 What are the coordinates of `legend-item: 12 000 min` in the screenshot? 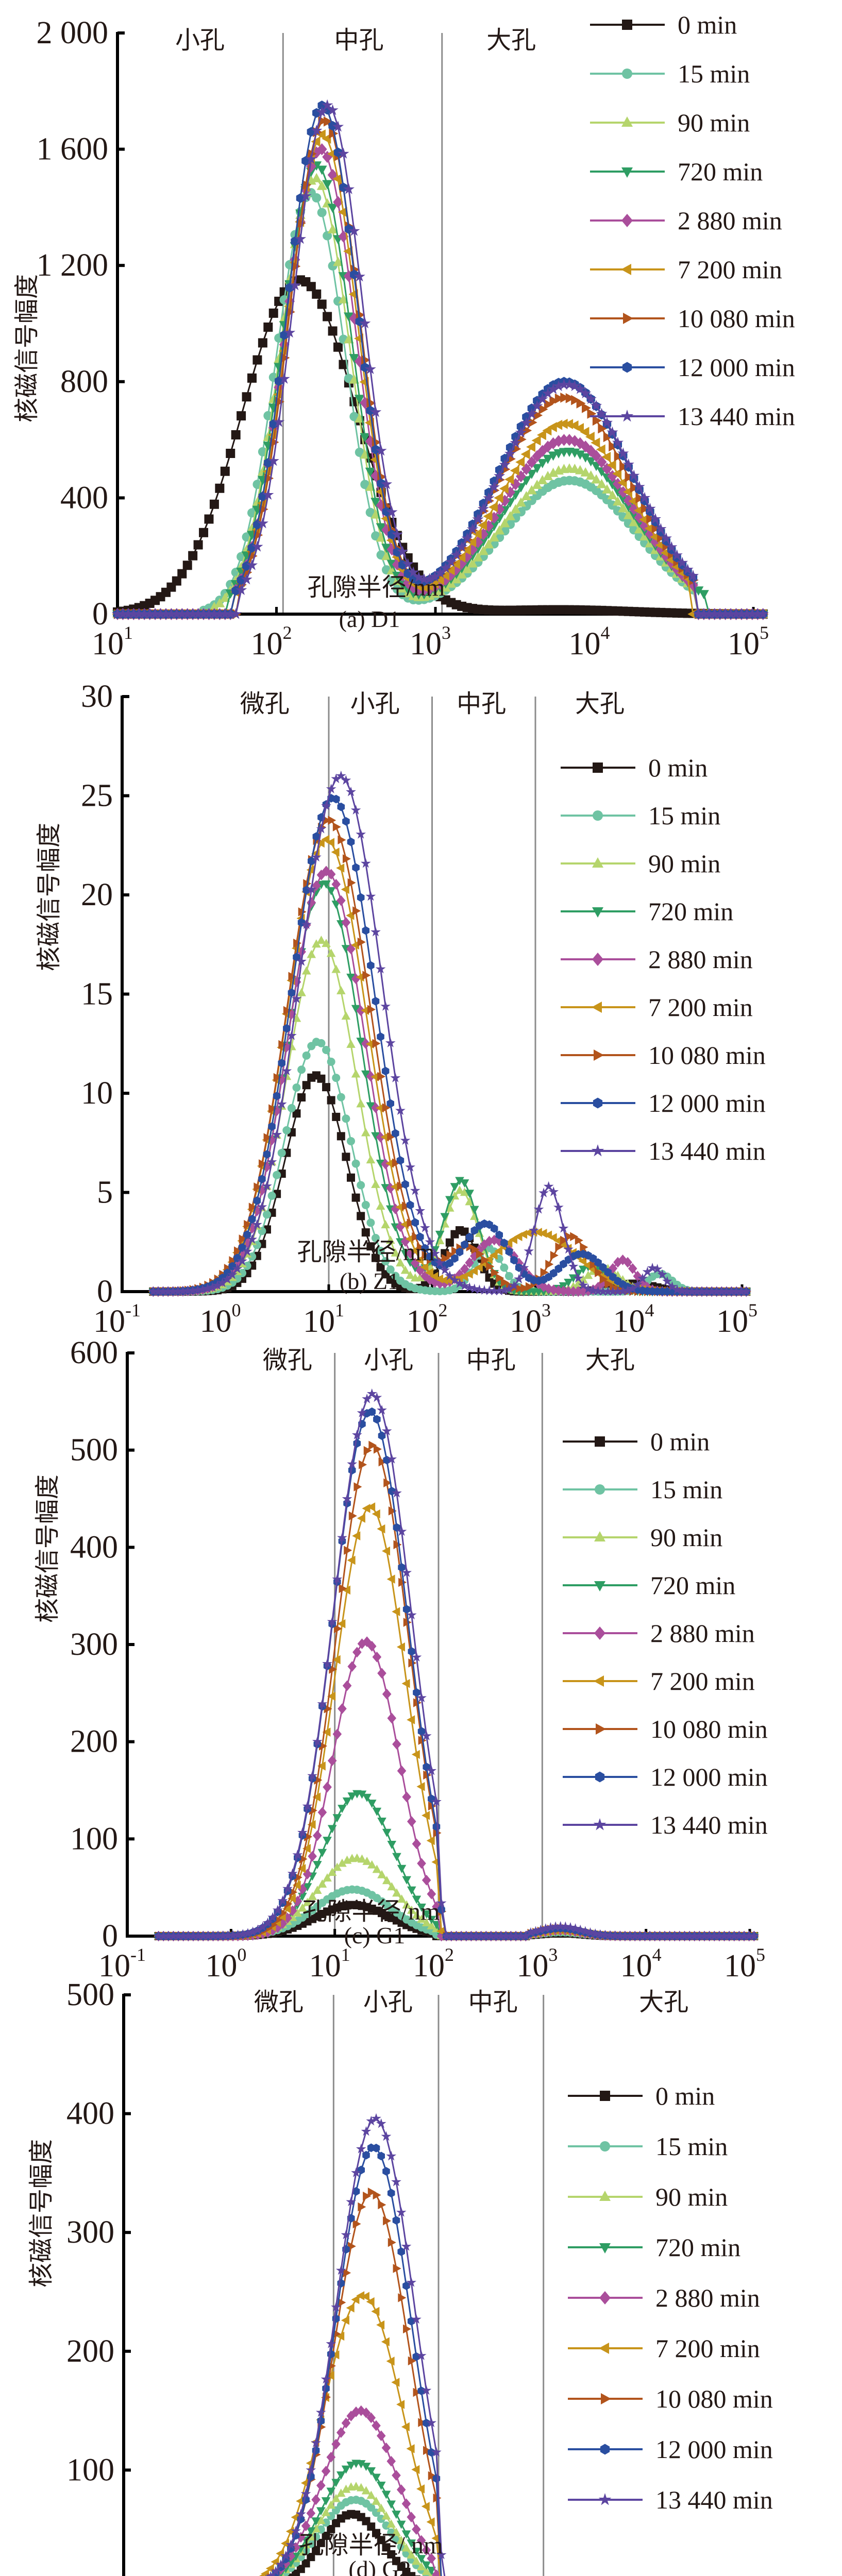 It's located at (716, 367).